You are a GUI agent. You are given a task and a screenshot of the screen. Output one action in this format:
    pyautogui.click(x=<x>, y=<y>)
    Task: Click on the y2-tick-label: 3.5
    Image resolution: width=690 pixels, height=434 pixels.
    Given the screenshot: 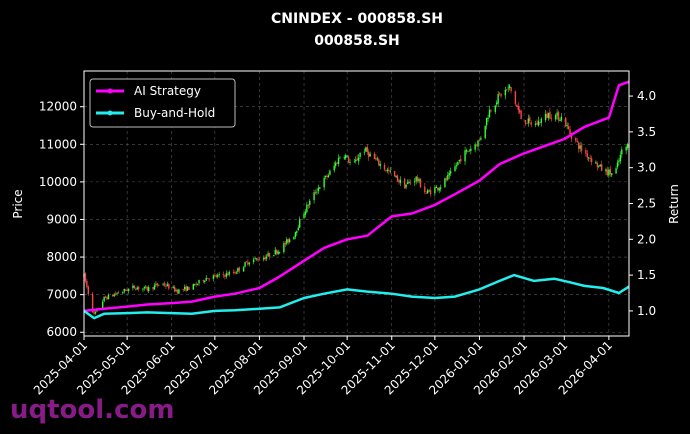 What is the action you would take?
    pyautogui.click(x=646, y=132)
    